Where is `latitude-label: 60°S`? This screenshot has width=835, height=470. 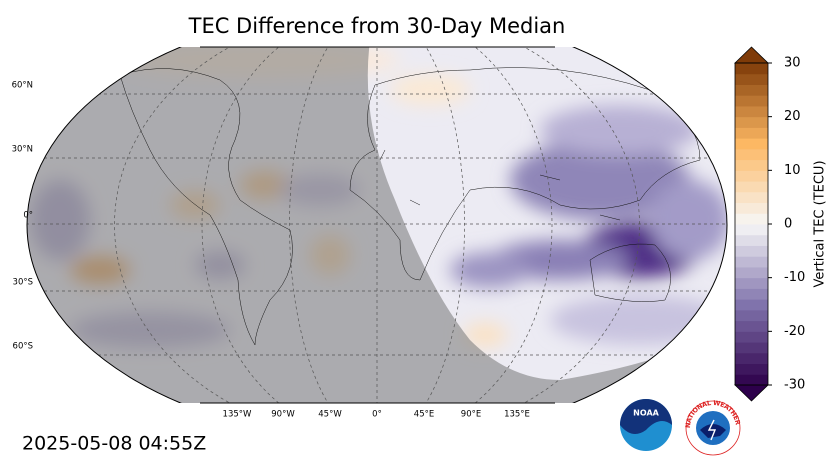 latitude-label: 60°S is located at coordinates (23, 347).